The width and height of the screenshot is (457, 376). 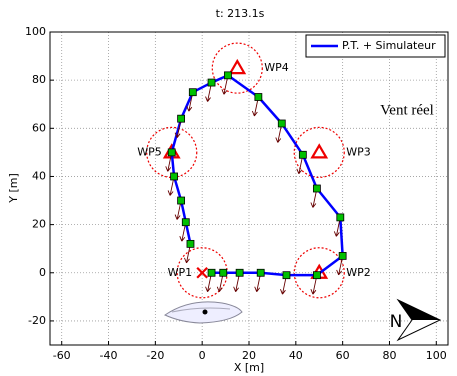 What do you see at coordinates (436, 355) in the screenshot?
I see `x-tick-label: 100` at bounding box center [436, 355].